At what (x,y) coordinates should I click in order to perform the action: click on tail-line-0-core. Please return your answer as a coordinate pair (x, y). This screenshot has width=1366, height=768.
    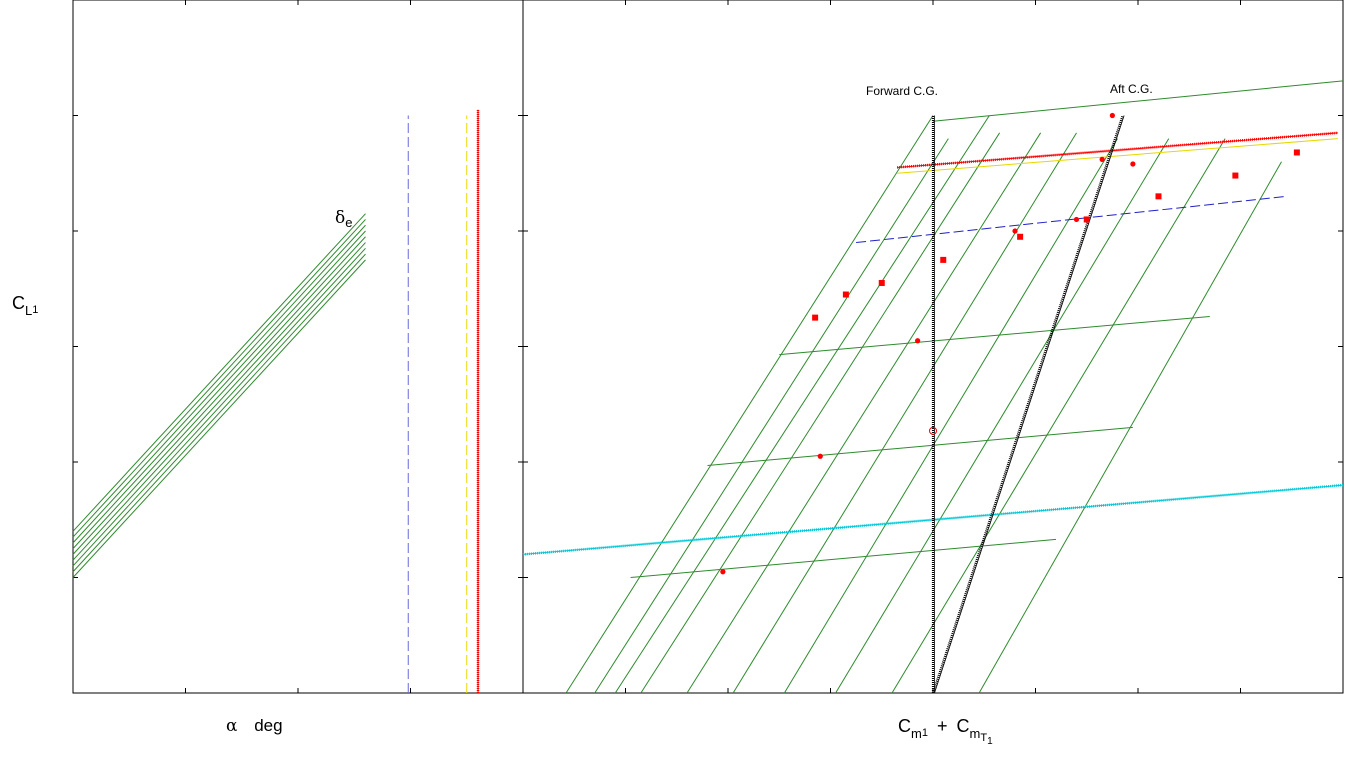
    Looking at the image, I should click on (933, 519).